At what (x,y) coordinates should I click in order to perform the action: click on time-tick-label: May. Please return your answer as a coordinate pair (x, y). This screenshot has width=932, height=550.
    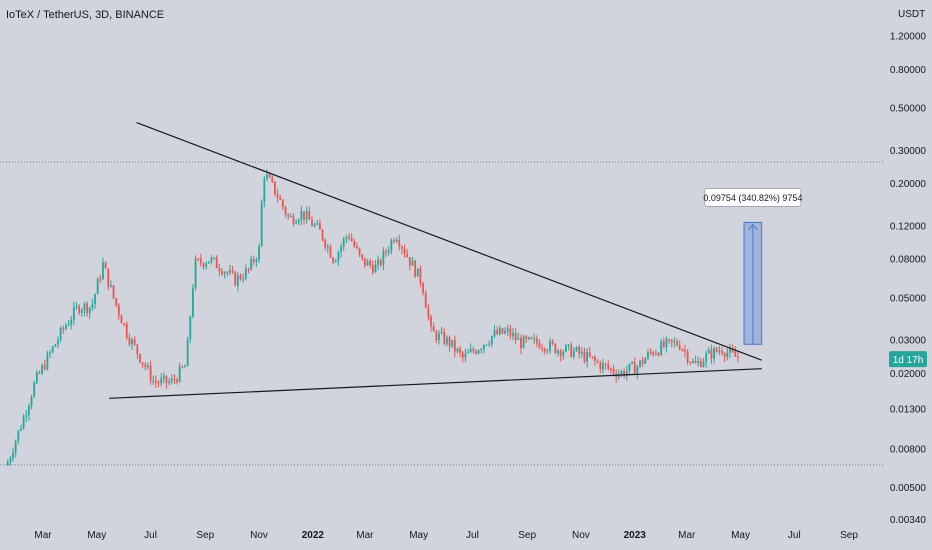
    Looking at the image, I should click on (418, 535).